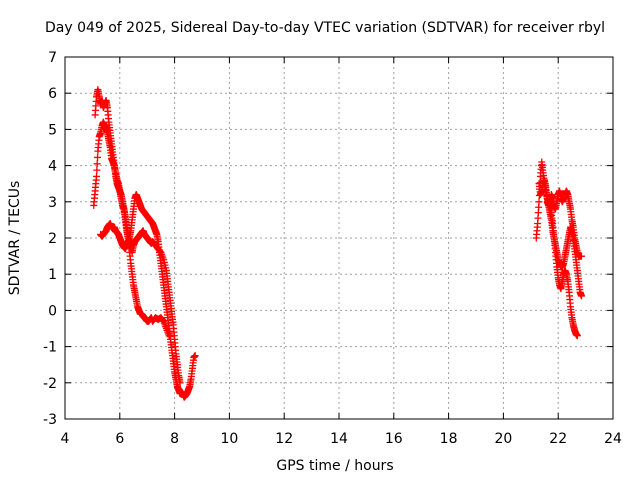 The height and width of the screenshot is (480, 640). Describe the element at coordinates (52, 311) in the screenshot. I see `y-tick-label: 0` at that location.